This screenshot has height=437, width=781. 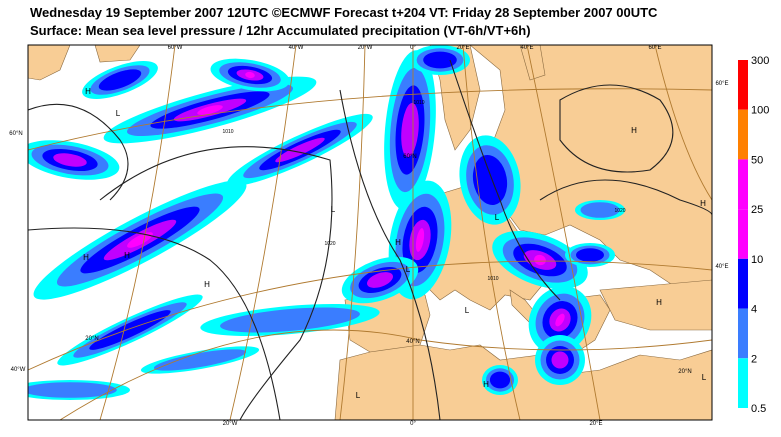 I want to click on colorbar-label: 50, so click(x=757, y=160).